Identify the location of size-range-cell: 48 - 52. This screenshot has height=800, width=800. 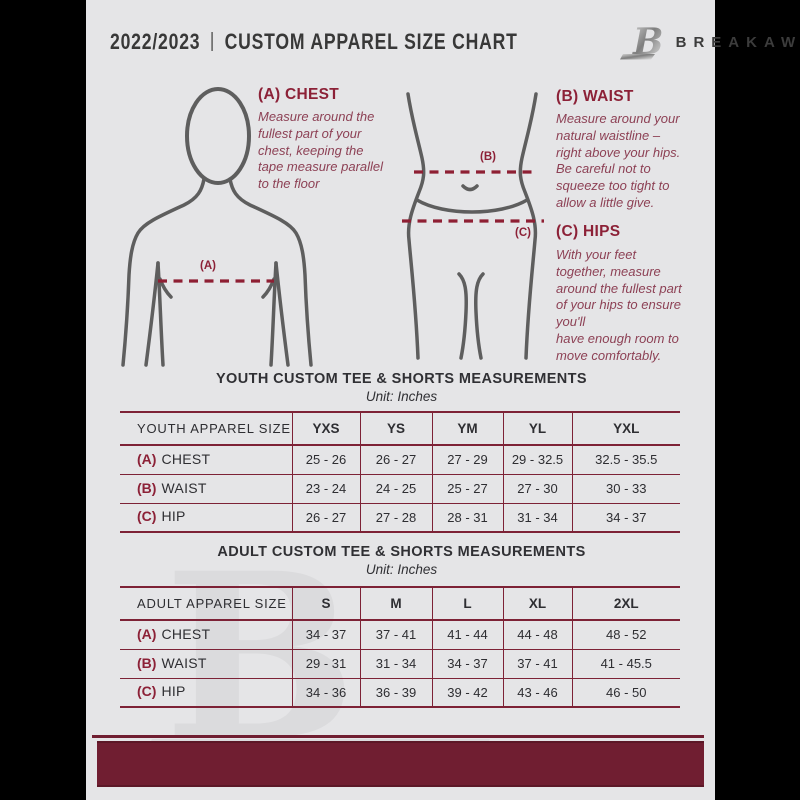
(625, 635).